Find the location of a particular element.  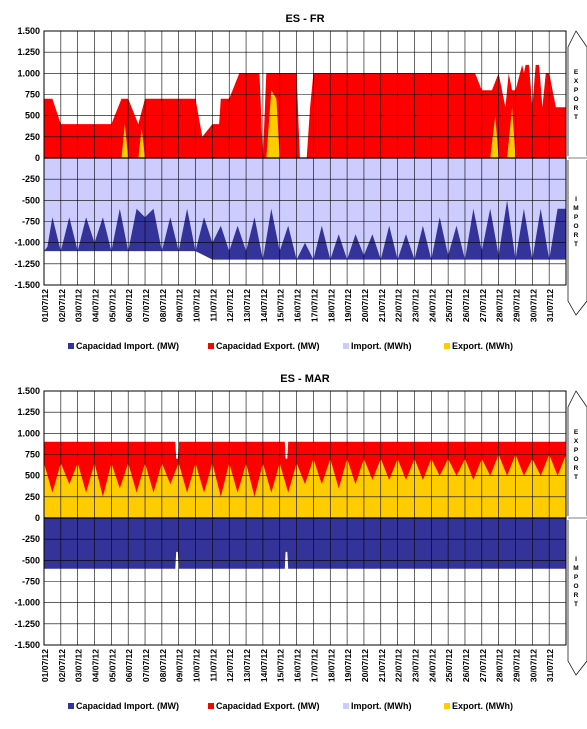

series-area-import-flow is located at coordinates (305, 209).